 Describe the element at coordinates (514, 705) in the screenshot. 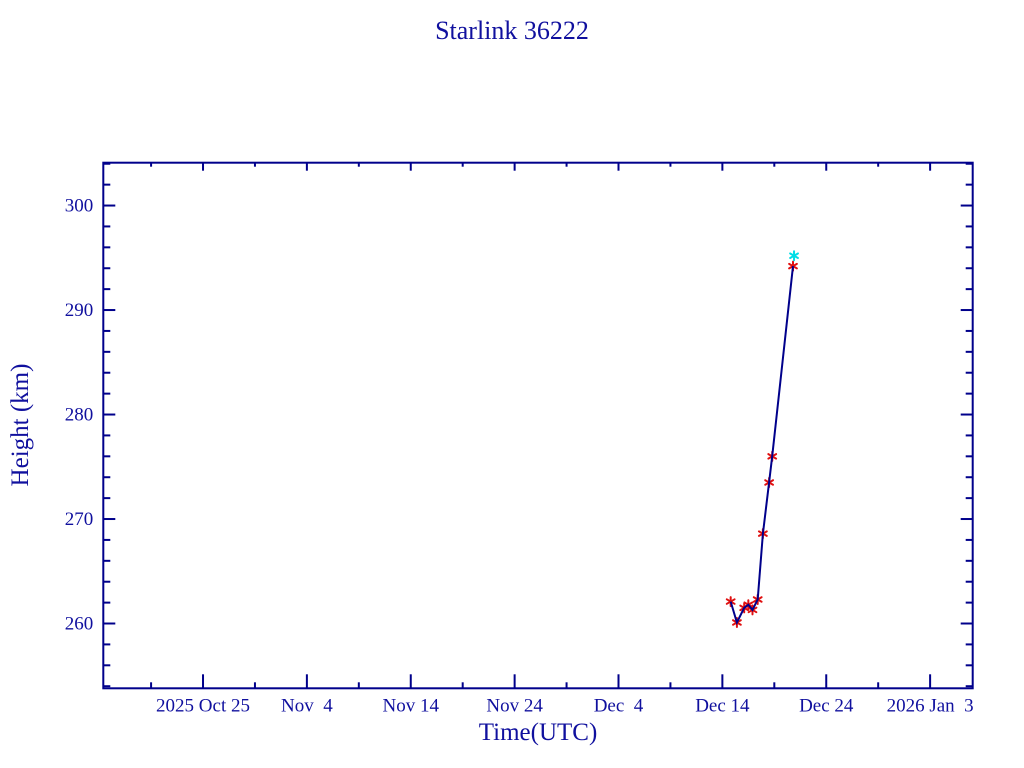

I see `x-tick-label: Nov 24` at that location.